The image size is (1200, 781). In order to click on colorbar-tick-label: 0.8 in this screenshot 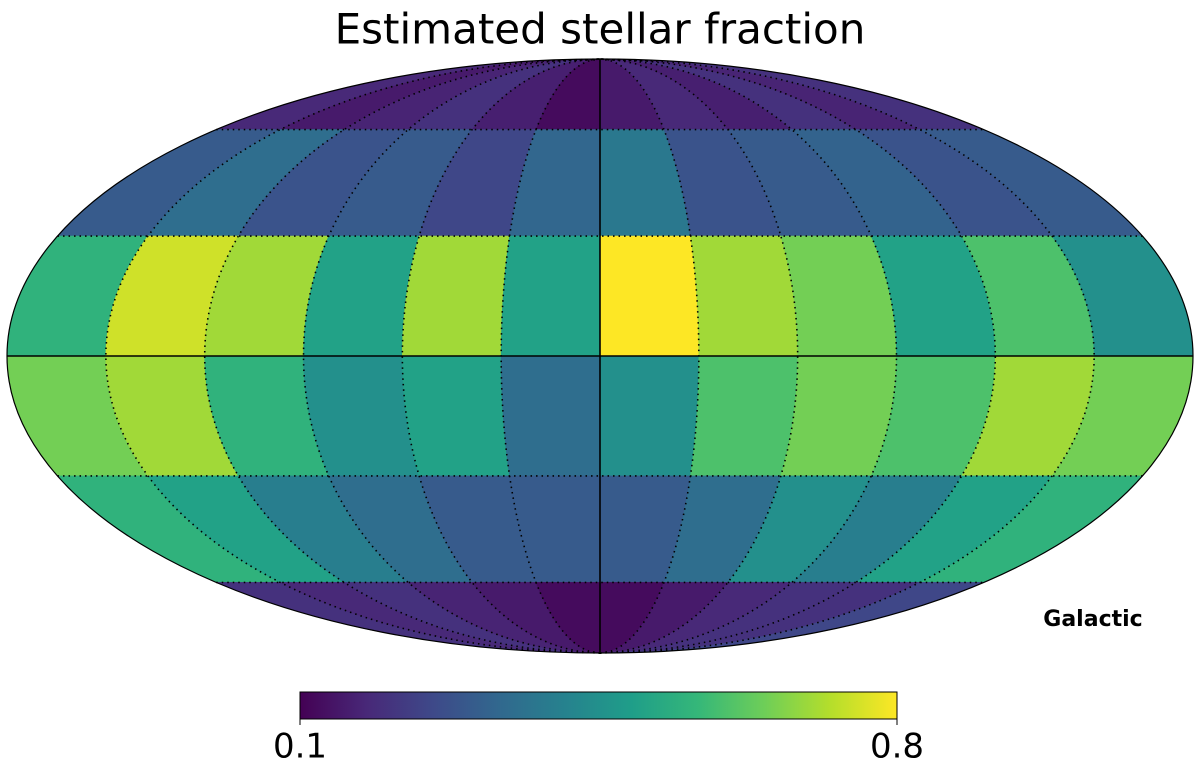, I will do `click(897, 747)`.